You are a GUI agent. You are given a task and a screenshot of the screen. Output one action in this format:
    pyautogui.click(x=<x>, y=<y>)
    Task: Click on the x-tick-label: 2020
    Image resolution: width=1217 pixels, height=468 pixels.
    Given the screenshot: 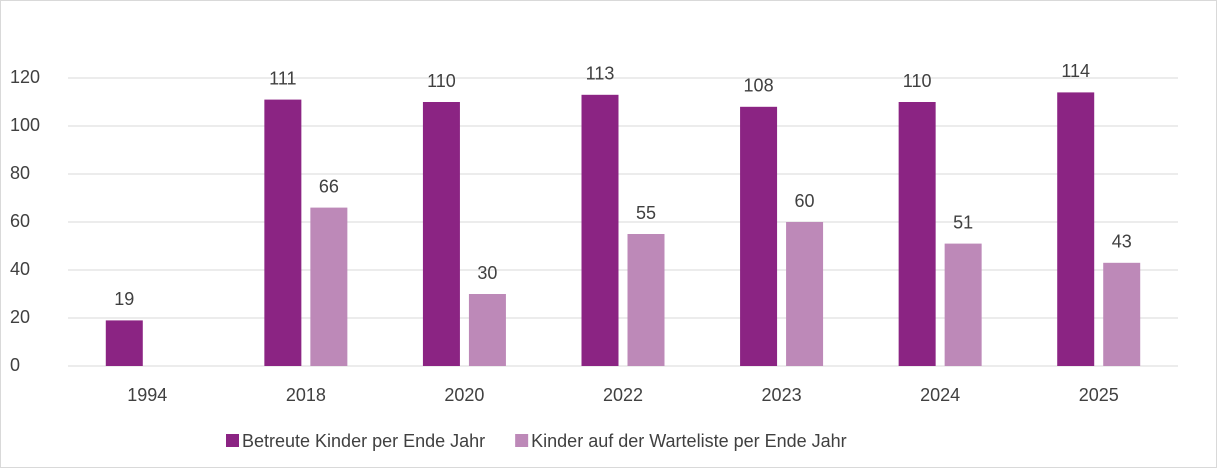 What is the action you would take?
    pyautogui.click(x=464, y=395)
    